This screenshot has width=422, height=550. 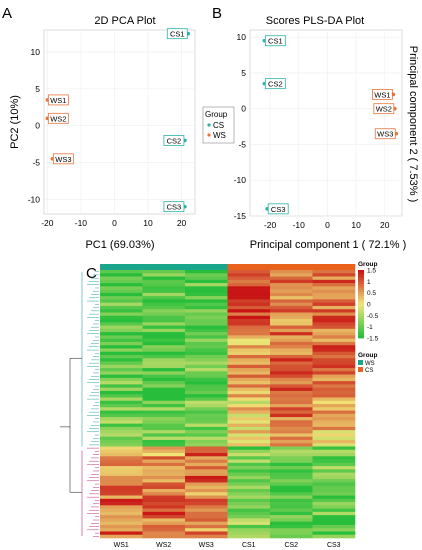 What do you see at coordinates (91, 273) in the screenshot?
I see `panel-label-c: C` at bounding box center [91, 273].